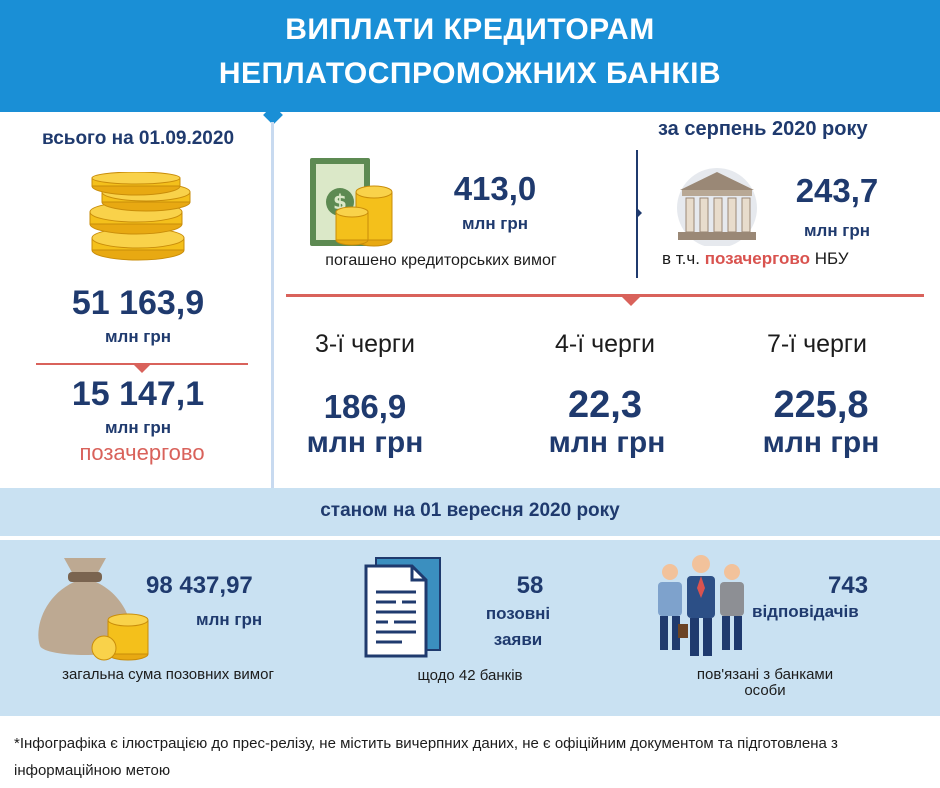 The width and height of the screenshot is (940, 788). Describe the element at coordinates (530, 585) in the screenshot. I see `lawsuits-count: 58` at that location.